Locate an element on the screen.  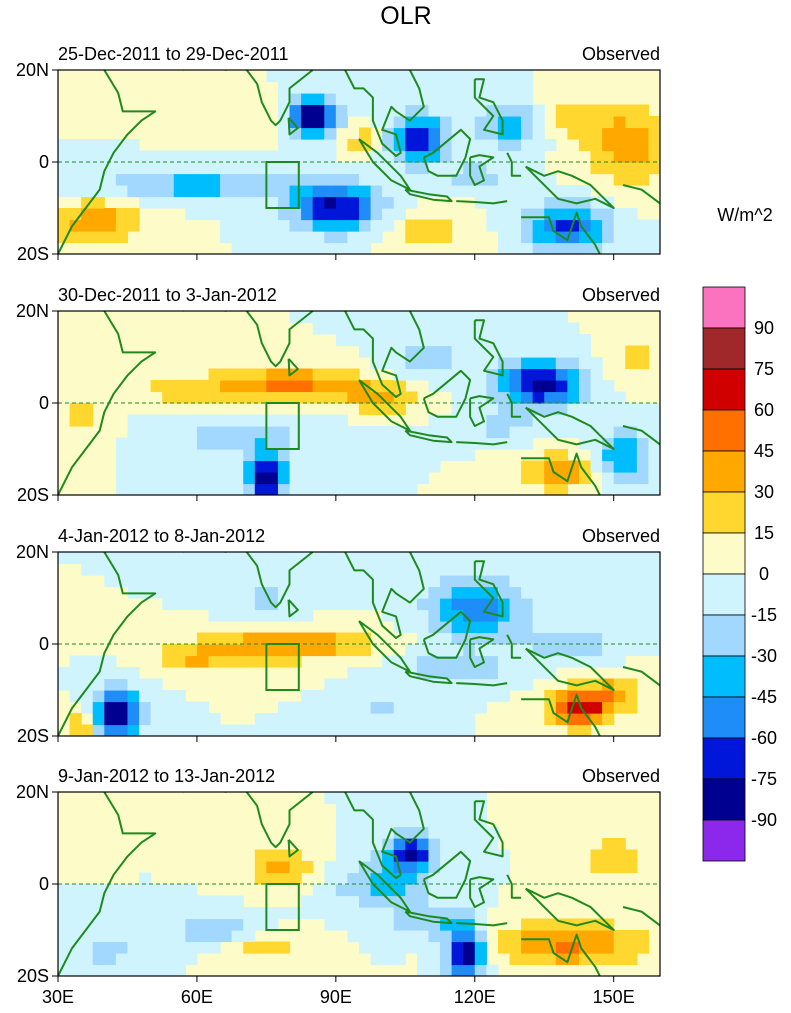
y-tick-label: 20N is located at coordinates (32, 311).